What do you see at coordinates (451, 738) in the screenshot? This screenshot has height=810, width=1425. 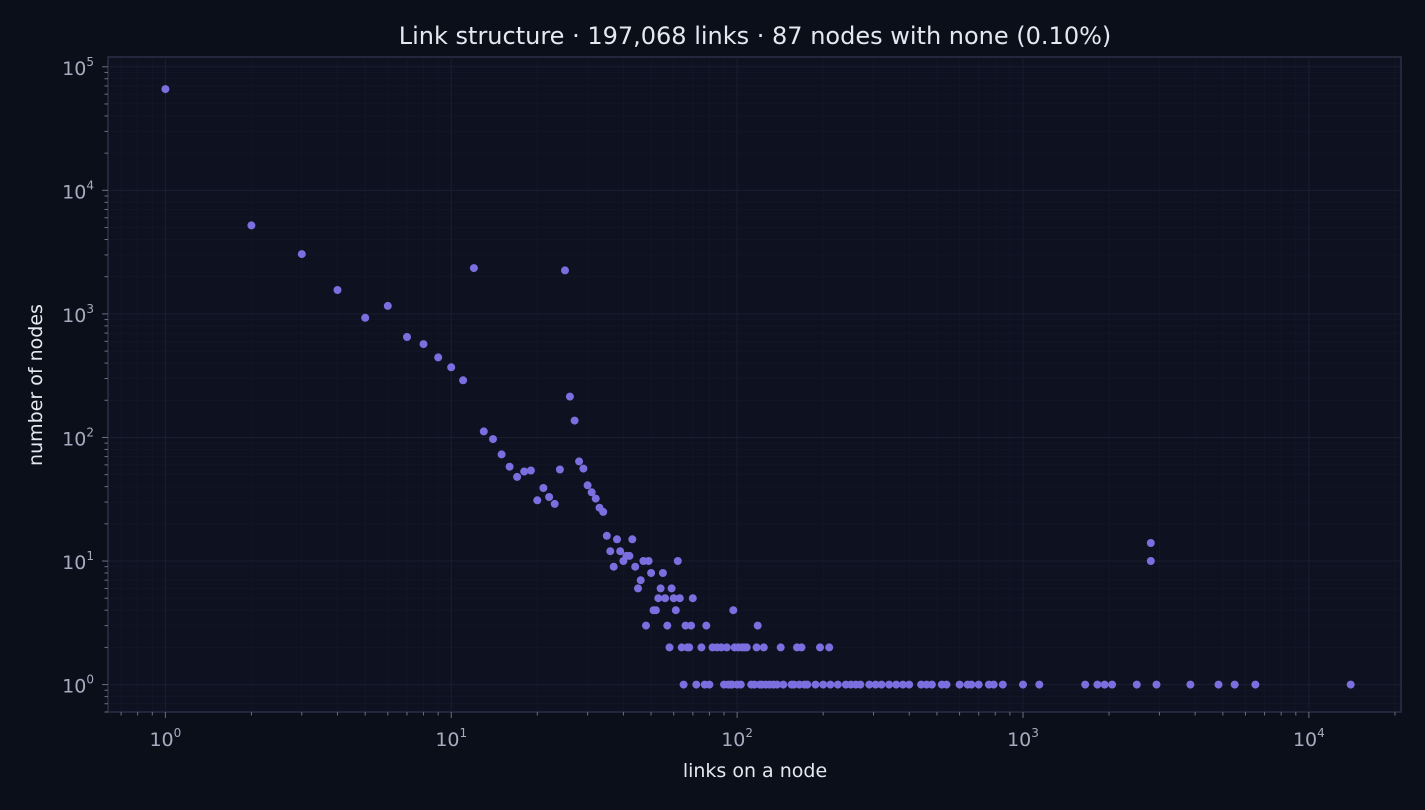 I see `x-tick-label: 10¹` at bounding box center [451, 738].